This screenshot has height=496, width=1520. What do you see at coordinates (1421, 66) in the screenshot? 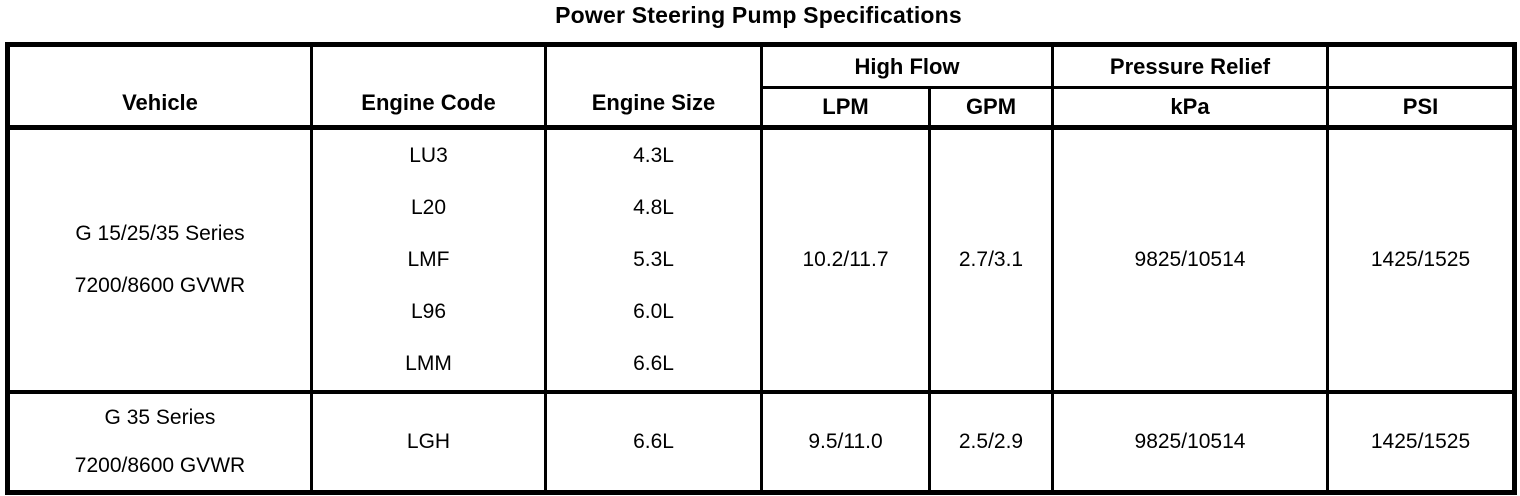
I see `psi-header-spacer-cell` at bounding box center [1421, 66].